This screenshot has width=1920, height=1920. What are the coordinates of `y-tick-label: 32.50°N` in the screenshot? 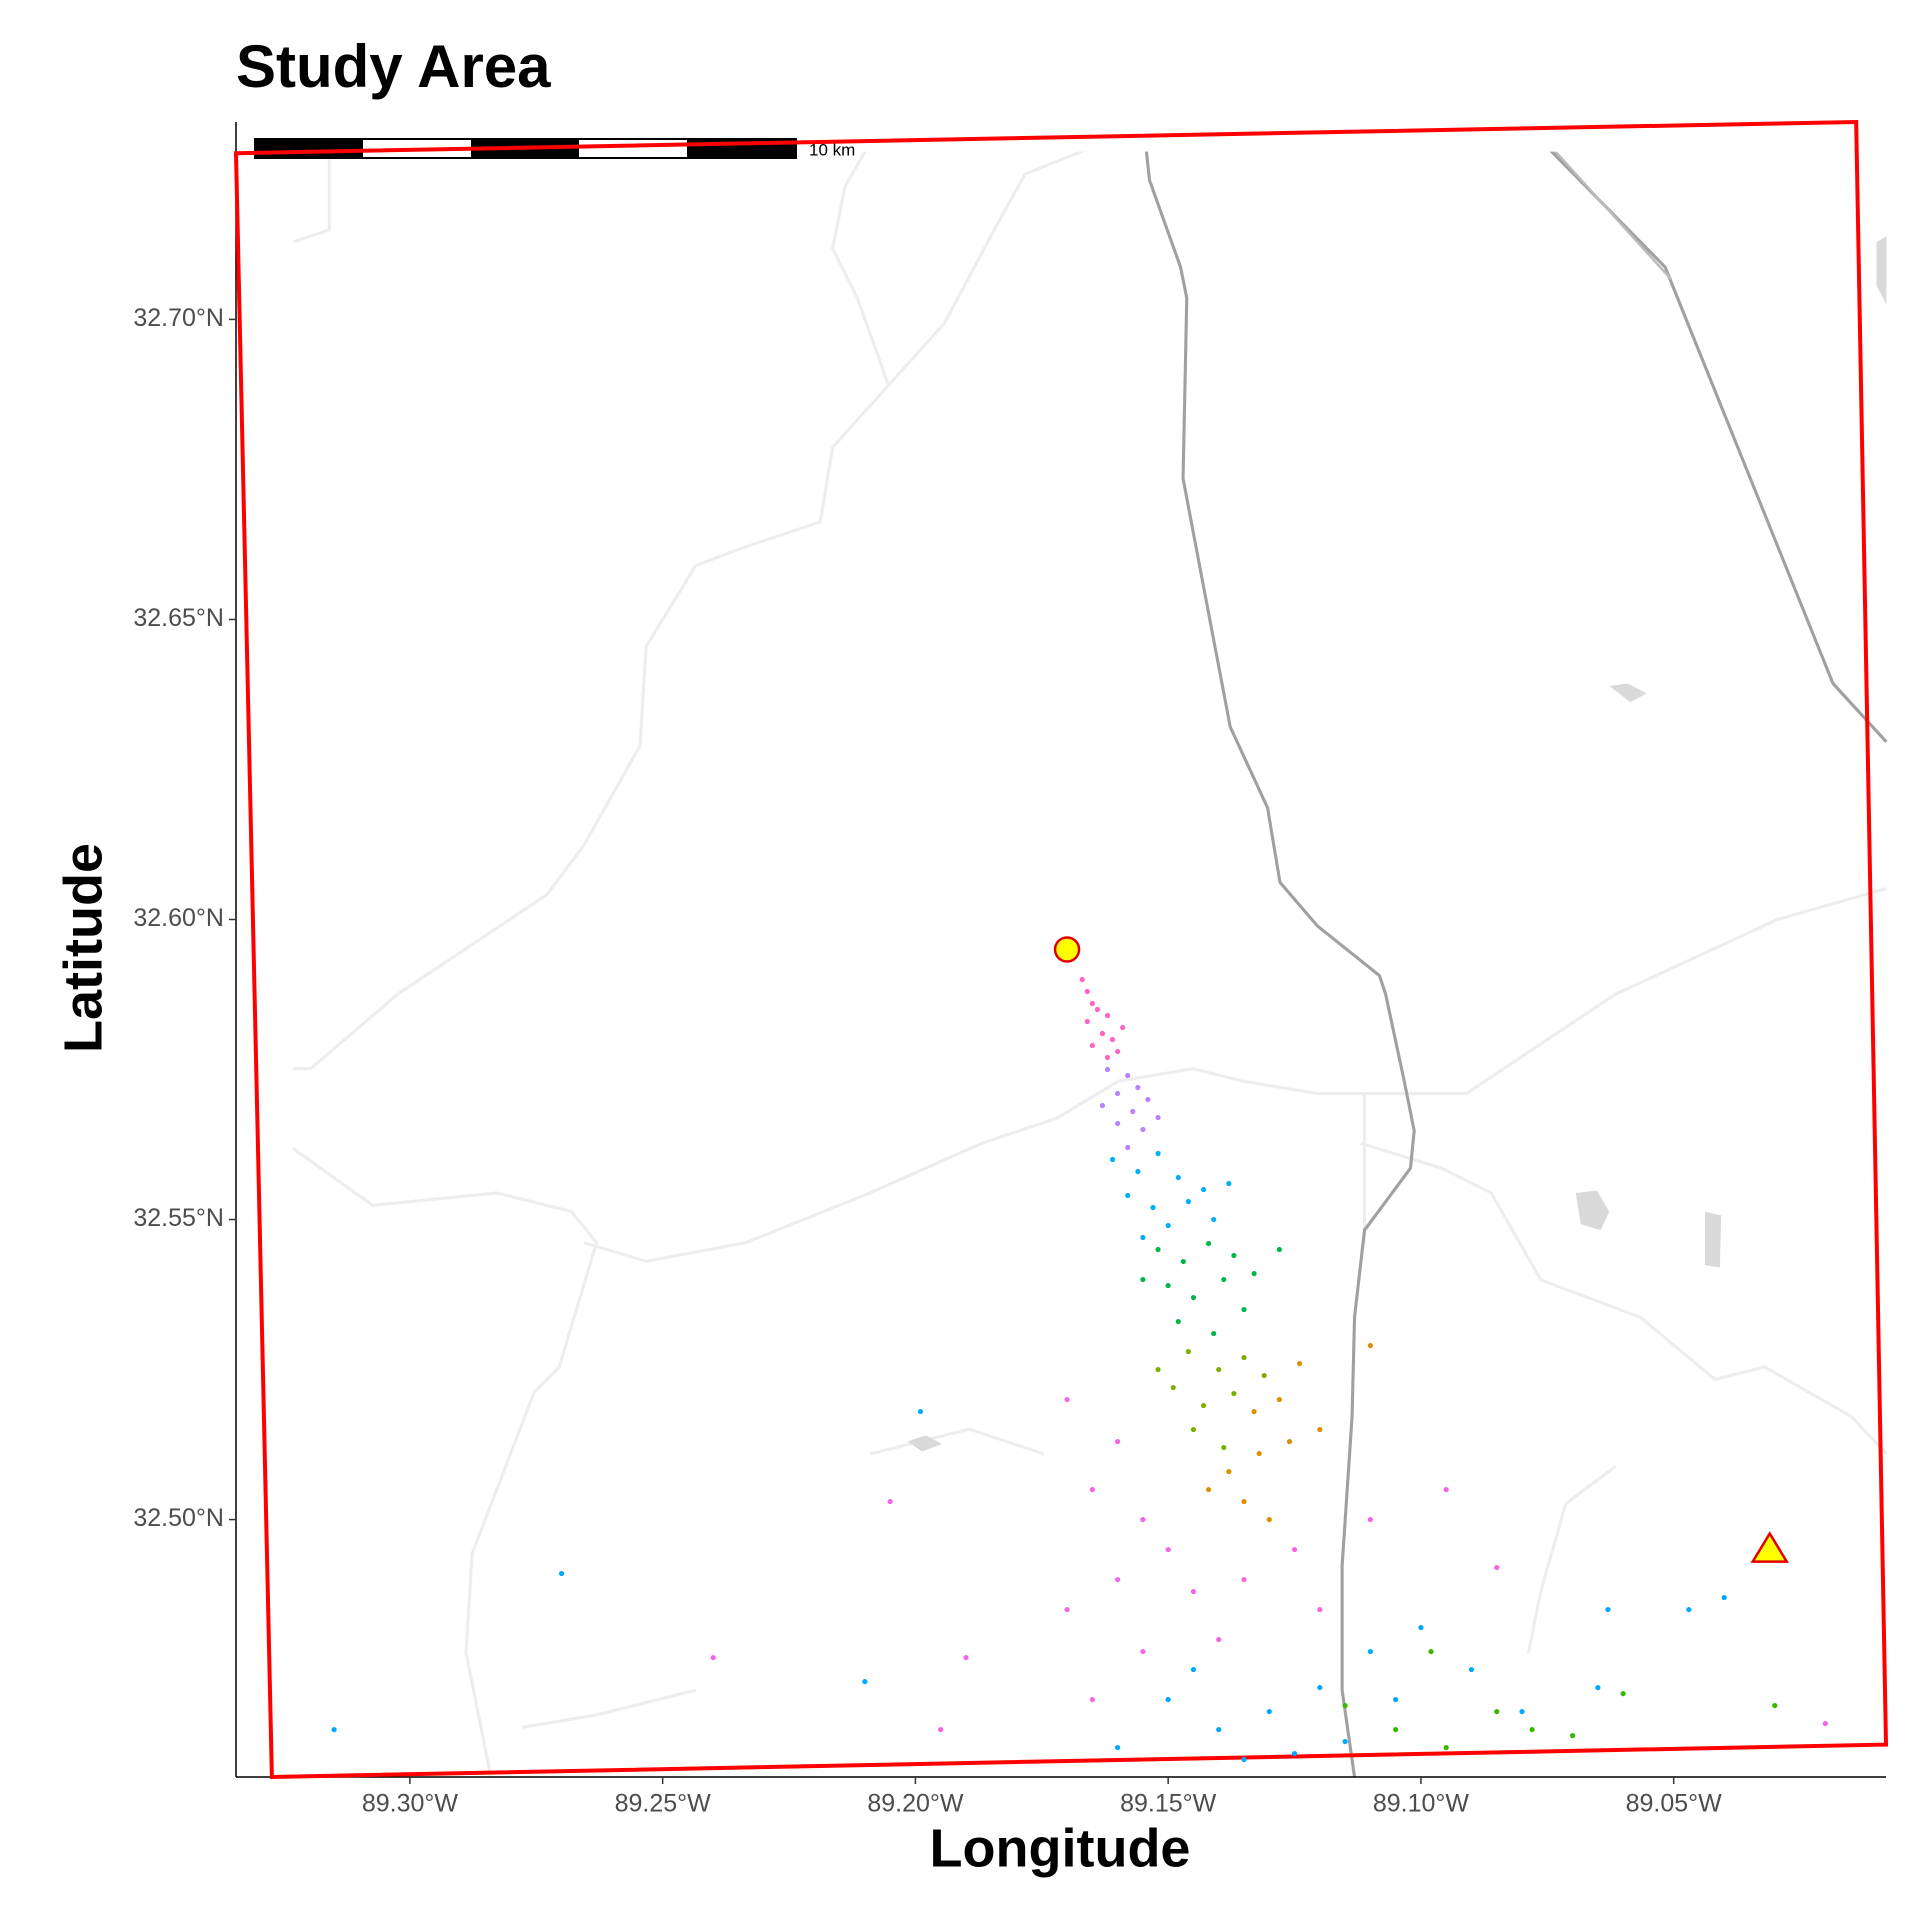 It's located at (178, 1518).